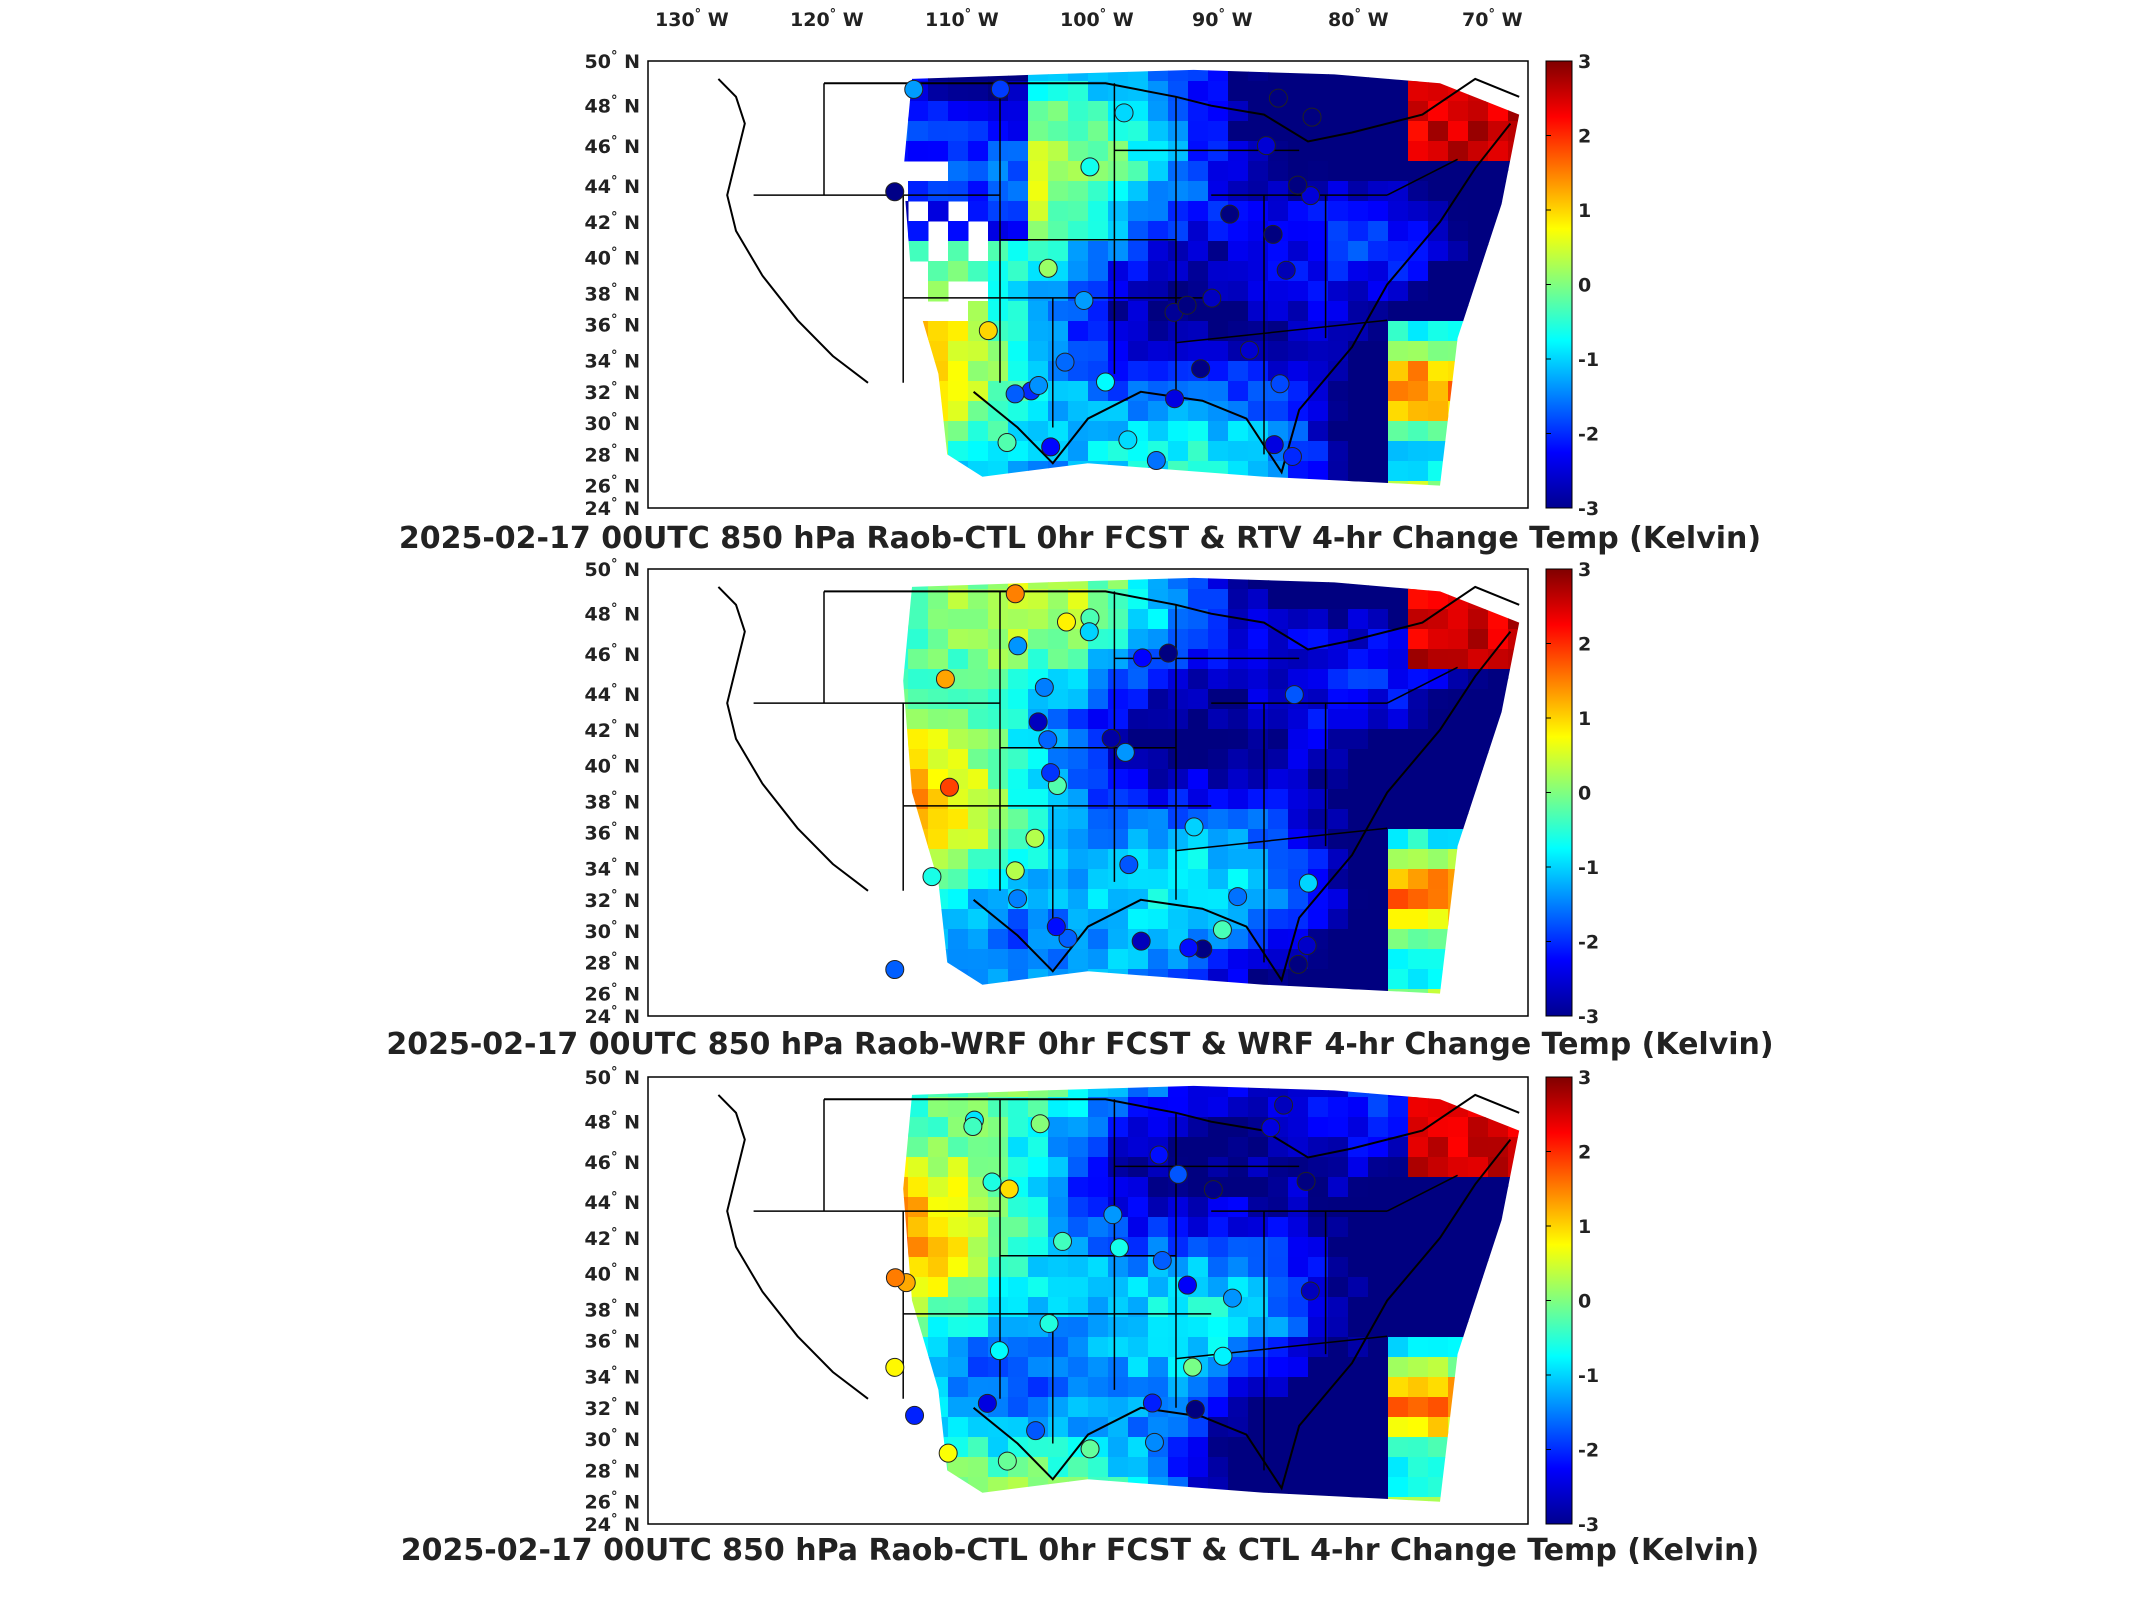 Image resolution: width=2133 pixels, height=1600 pixels. I want to click on lat-label-46: 46° N, so click(612, 654).